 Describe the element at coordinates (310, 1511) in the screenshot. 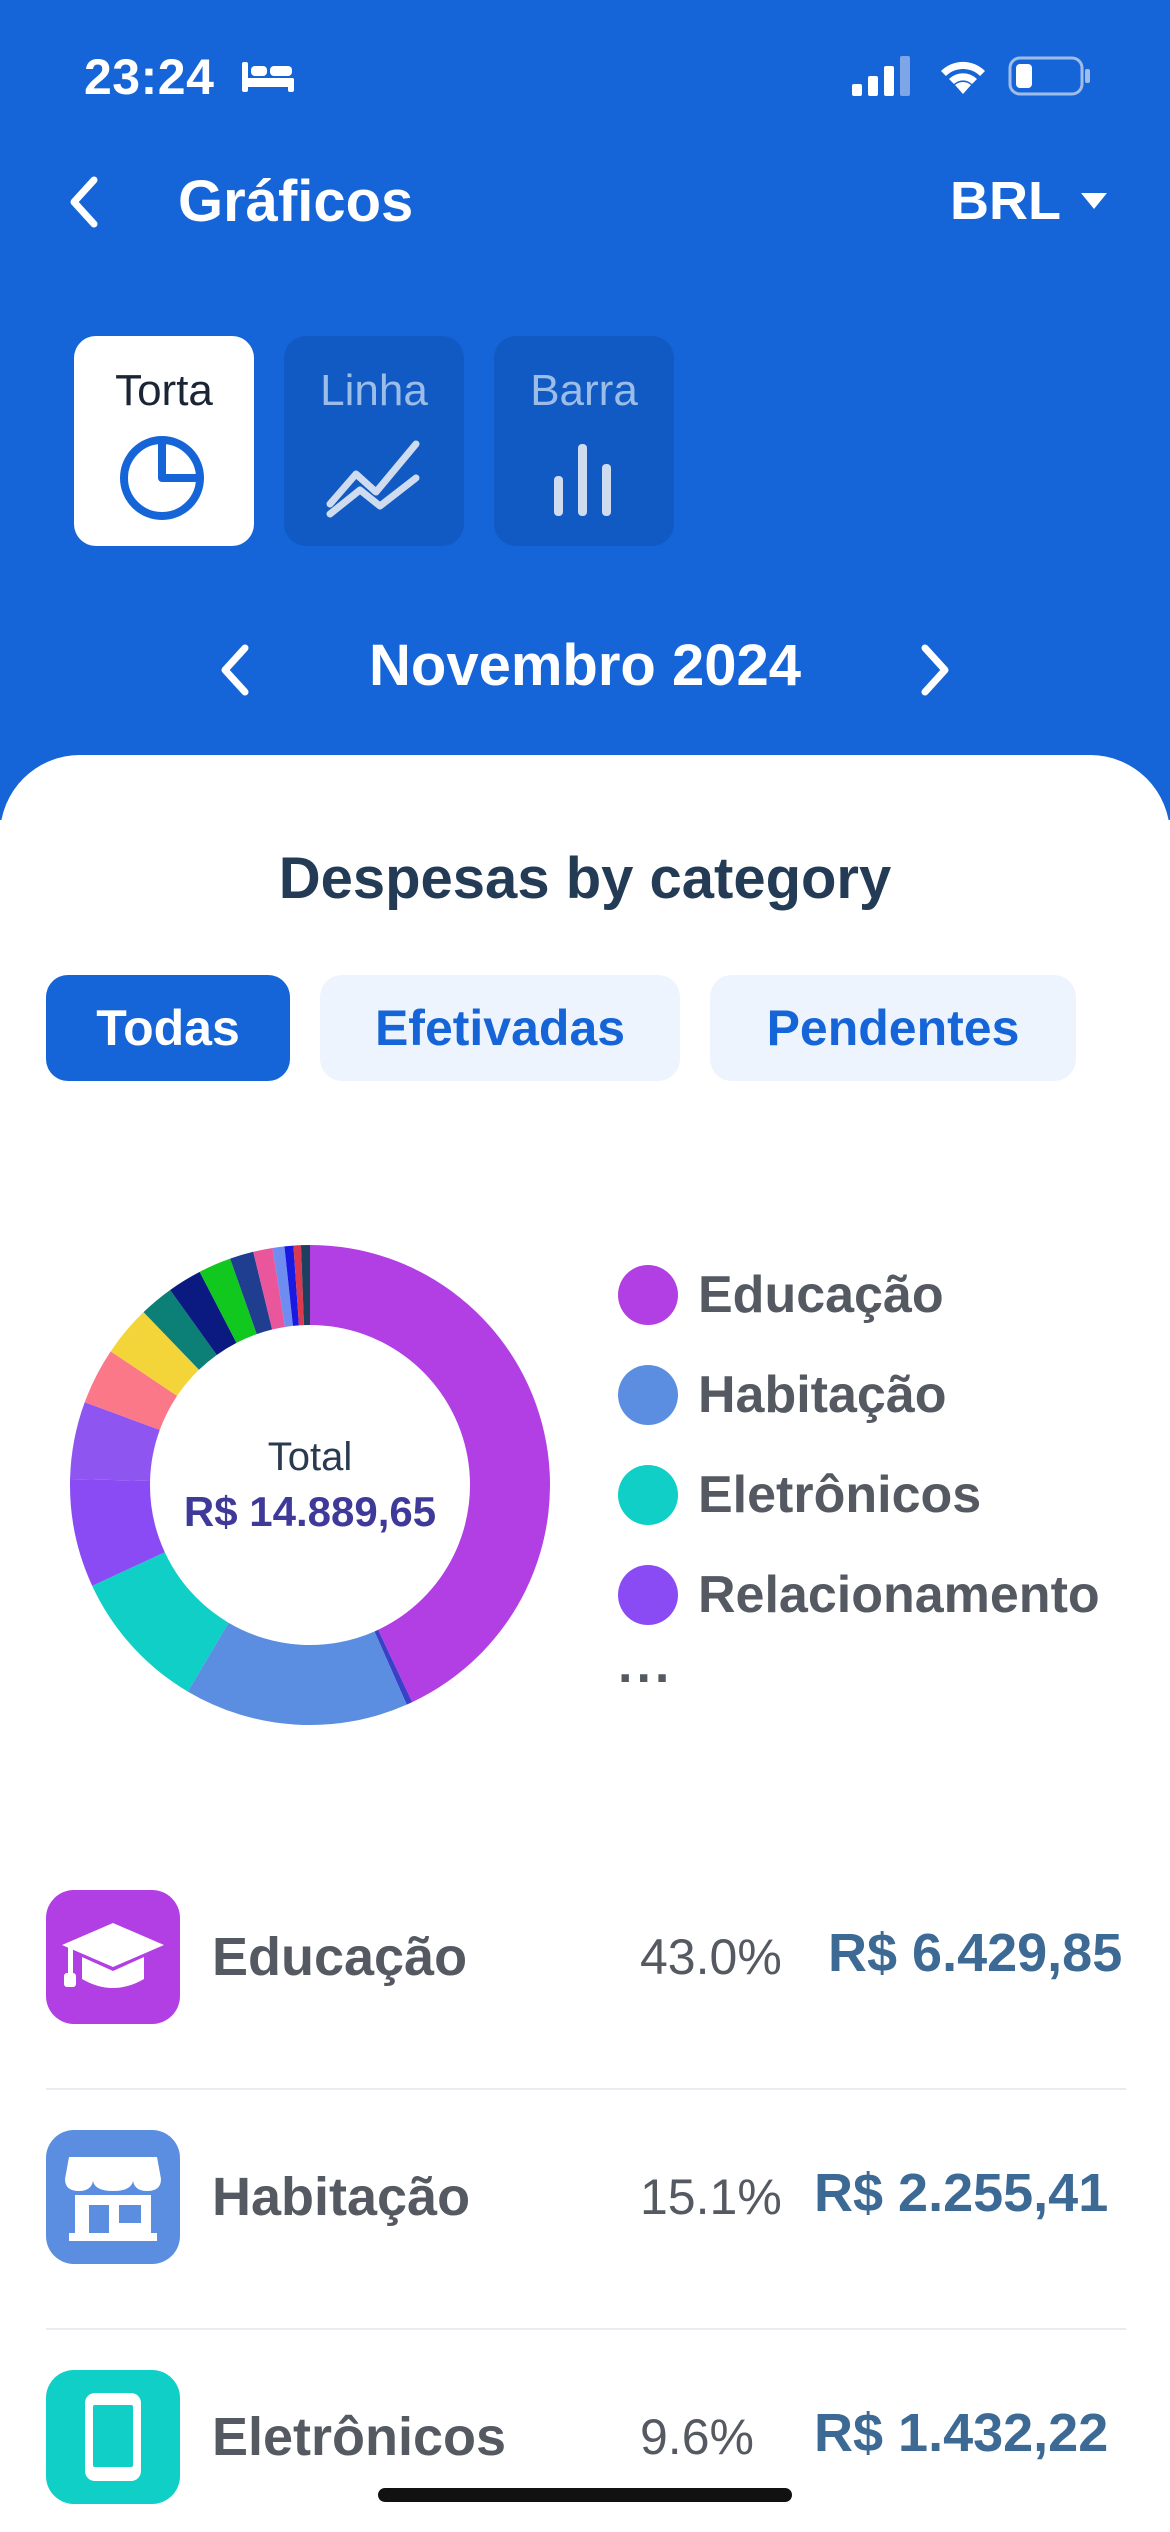

I see `total-value: R$ 14.889,65` at that location.